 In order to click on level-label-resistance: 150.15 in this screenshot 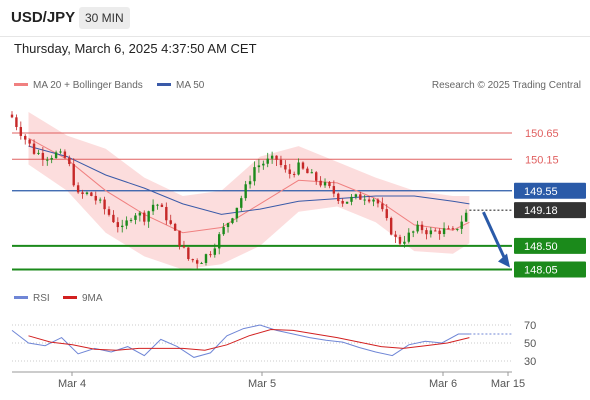, I will do `click(542, 160)`.